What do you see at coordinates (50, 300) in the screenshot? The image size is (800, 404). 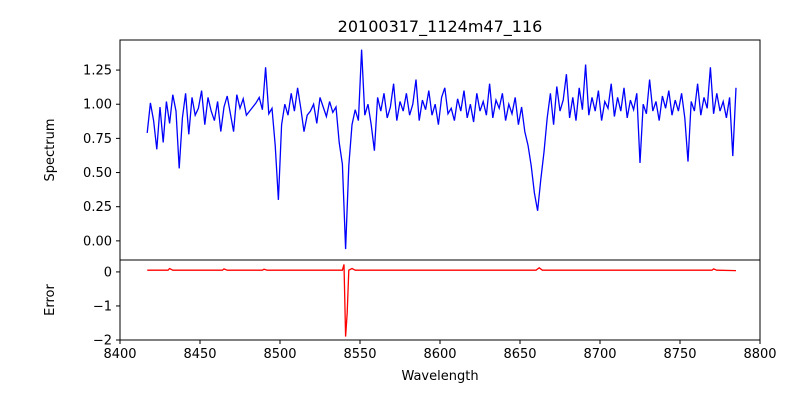 I see `error-ylabel: Error` at bounding box center [50, 300].